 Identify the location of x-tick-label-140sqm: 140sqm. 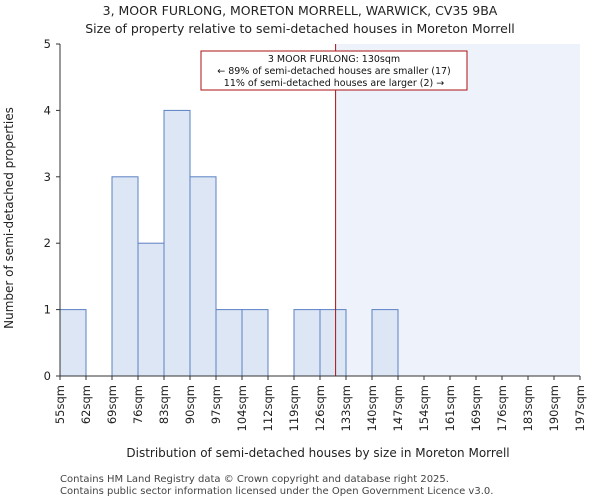
(372, 408).